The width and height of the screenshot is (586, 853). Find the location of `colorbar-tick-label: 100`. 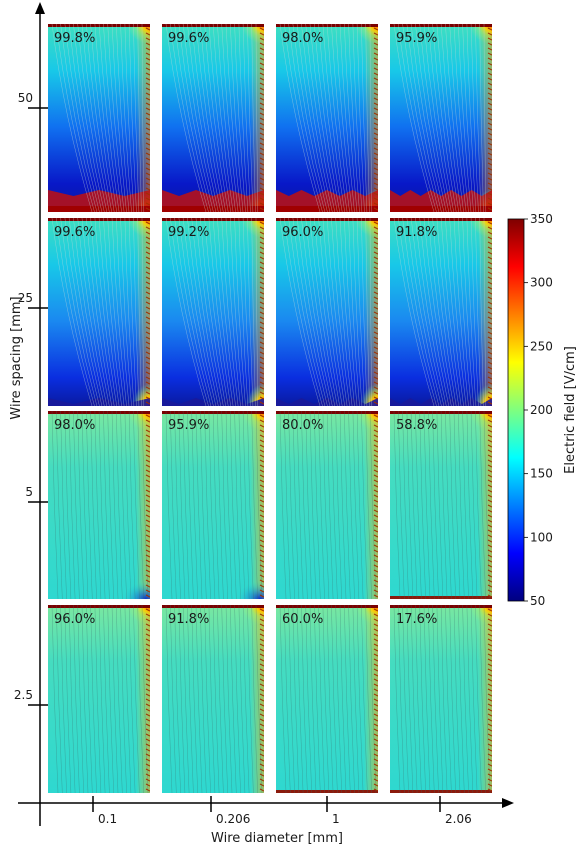

colorbar-tick-label: 100 is located at coordinates (541, 537).